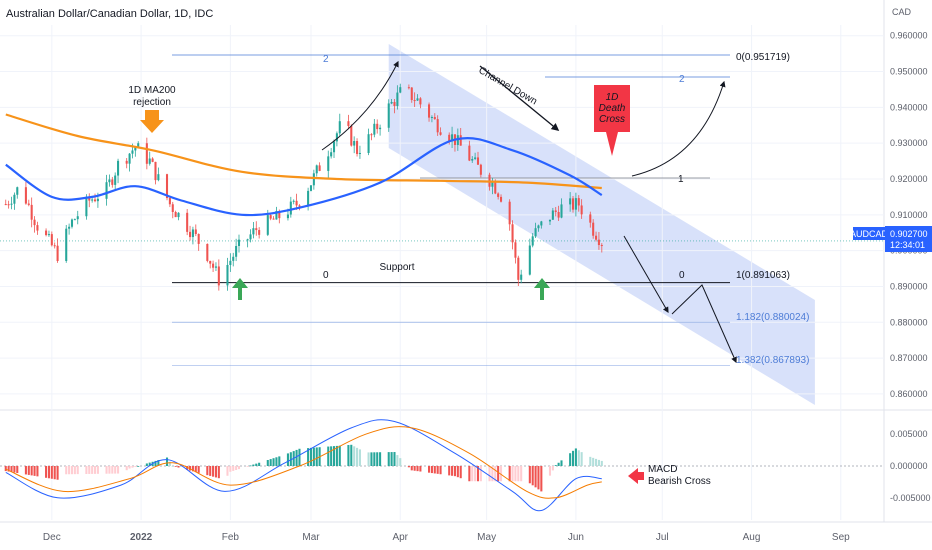 This screenshot has width=932, height=550. Describe the element at coordinates (909, 107) in the screenshot. I see `price-tick-label: 0.940000` at that location.